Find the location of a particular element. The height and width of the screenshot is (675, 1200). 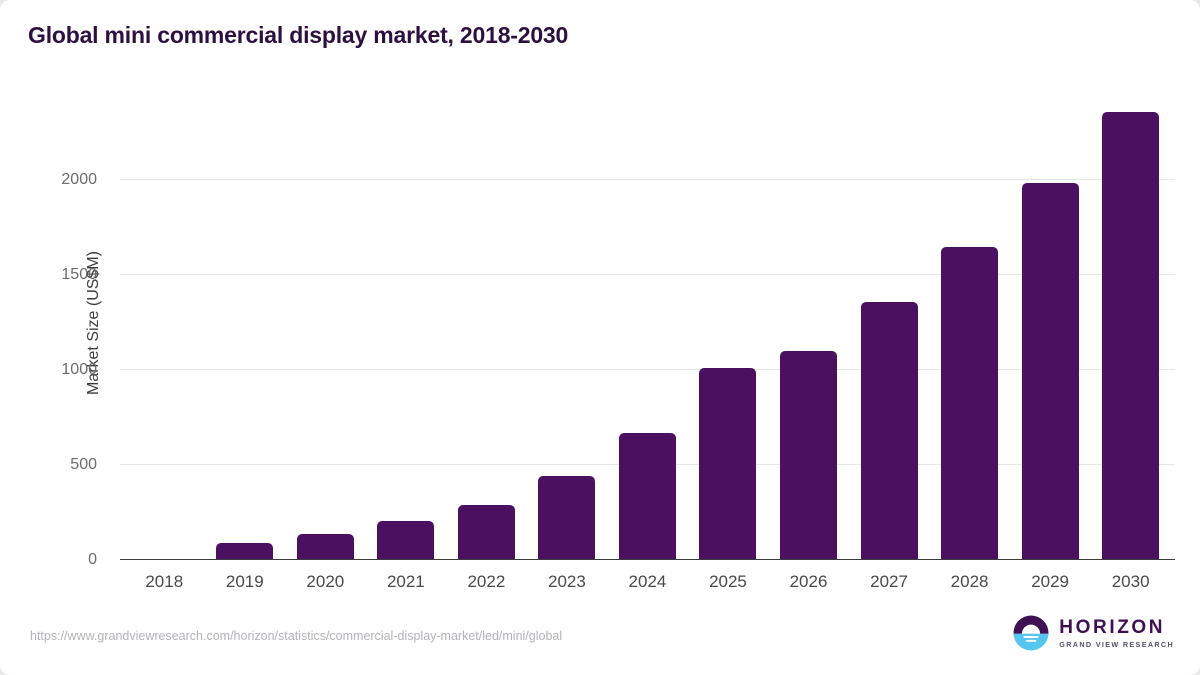

logo-text: HORIZON GRAND VIEW RESEARCH is located at coordinates (1116, 633).